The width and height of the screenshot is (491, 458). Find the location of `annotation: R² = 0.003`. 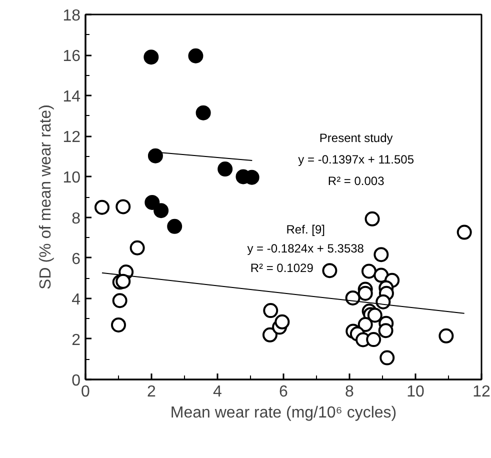

annotation: R² = 0.003 is located at coordinates (356, 181).